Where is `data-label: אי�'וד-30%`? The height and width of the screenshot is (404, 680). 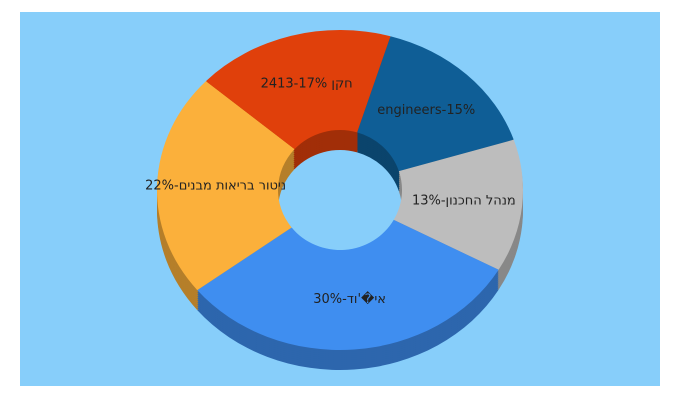 data-label: אי�'וד-30% is located at coordinates (349, 298).